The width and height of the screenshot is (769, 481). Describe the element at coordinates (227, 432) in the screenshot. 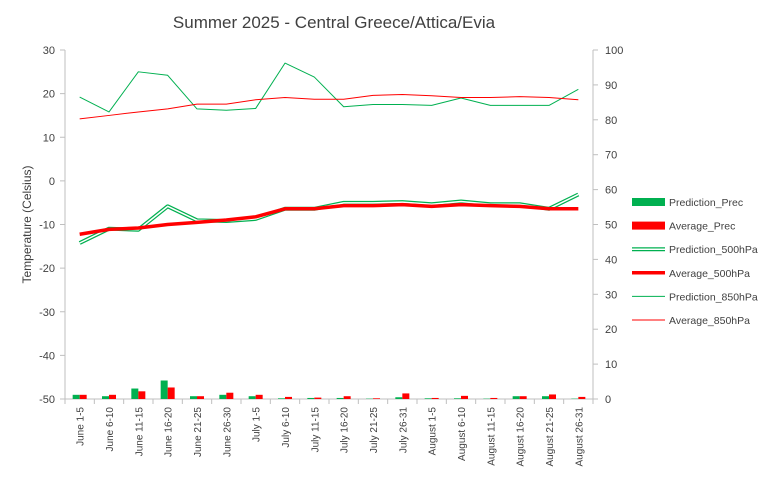

I see `x-tick-label: June 26-30` at that location.